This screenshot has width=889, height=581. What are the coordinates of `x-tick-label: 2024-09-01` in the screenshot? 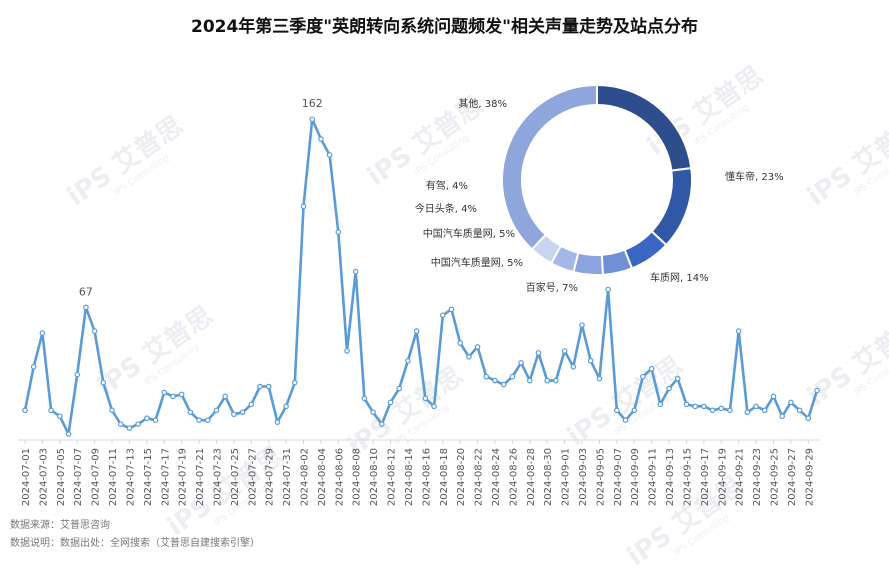 It's located at (566, 477).